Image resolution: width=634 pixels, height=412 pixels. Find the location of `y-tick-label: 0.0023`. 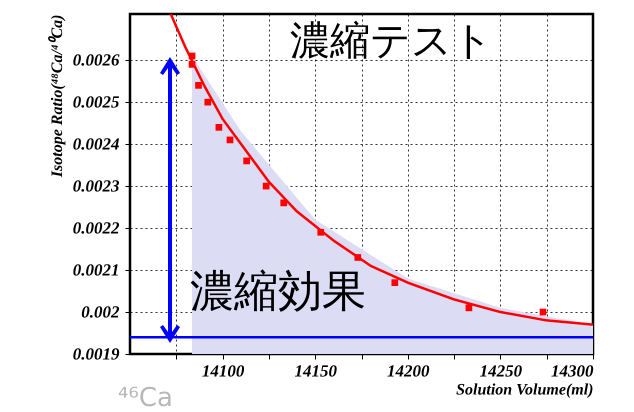

y-tick-label: 0.0023 is located at coordinates (96, 186).